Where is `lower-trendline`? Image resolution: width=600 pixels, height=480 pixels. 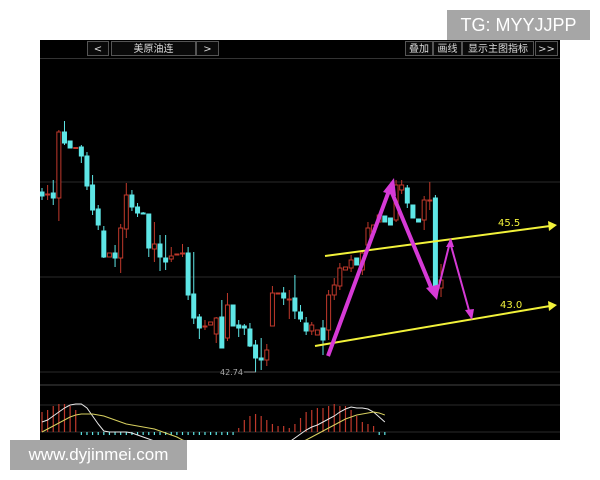 lower-trendline is located at coordinates (432, 326).